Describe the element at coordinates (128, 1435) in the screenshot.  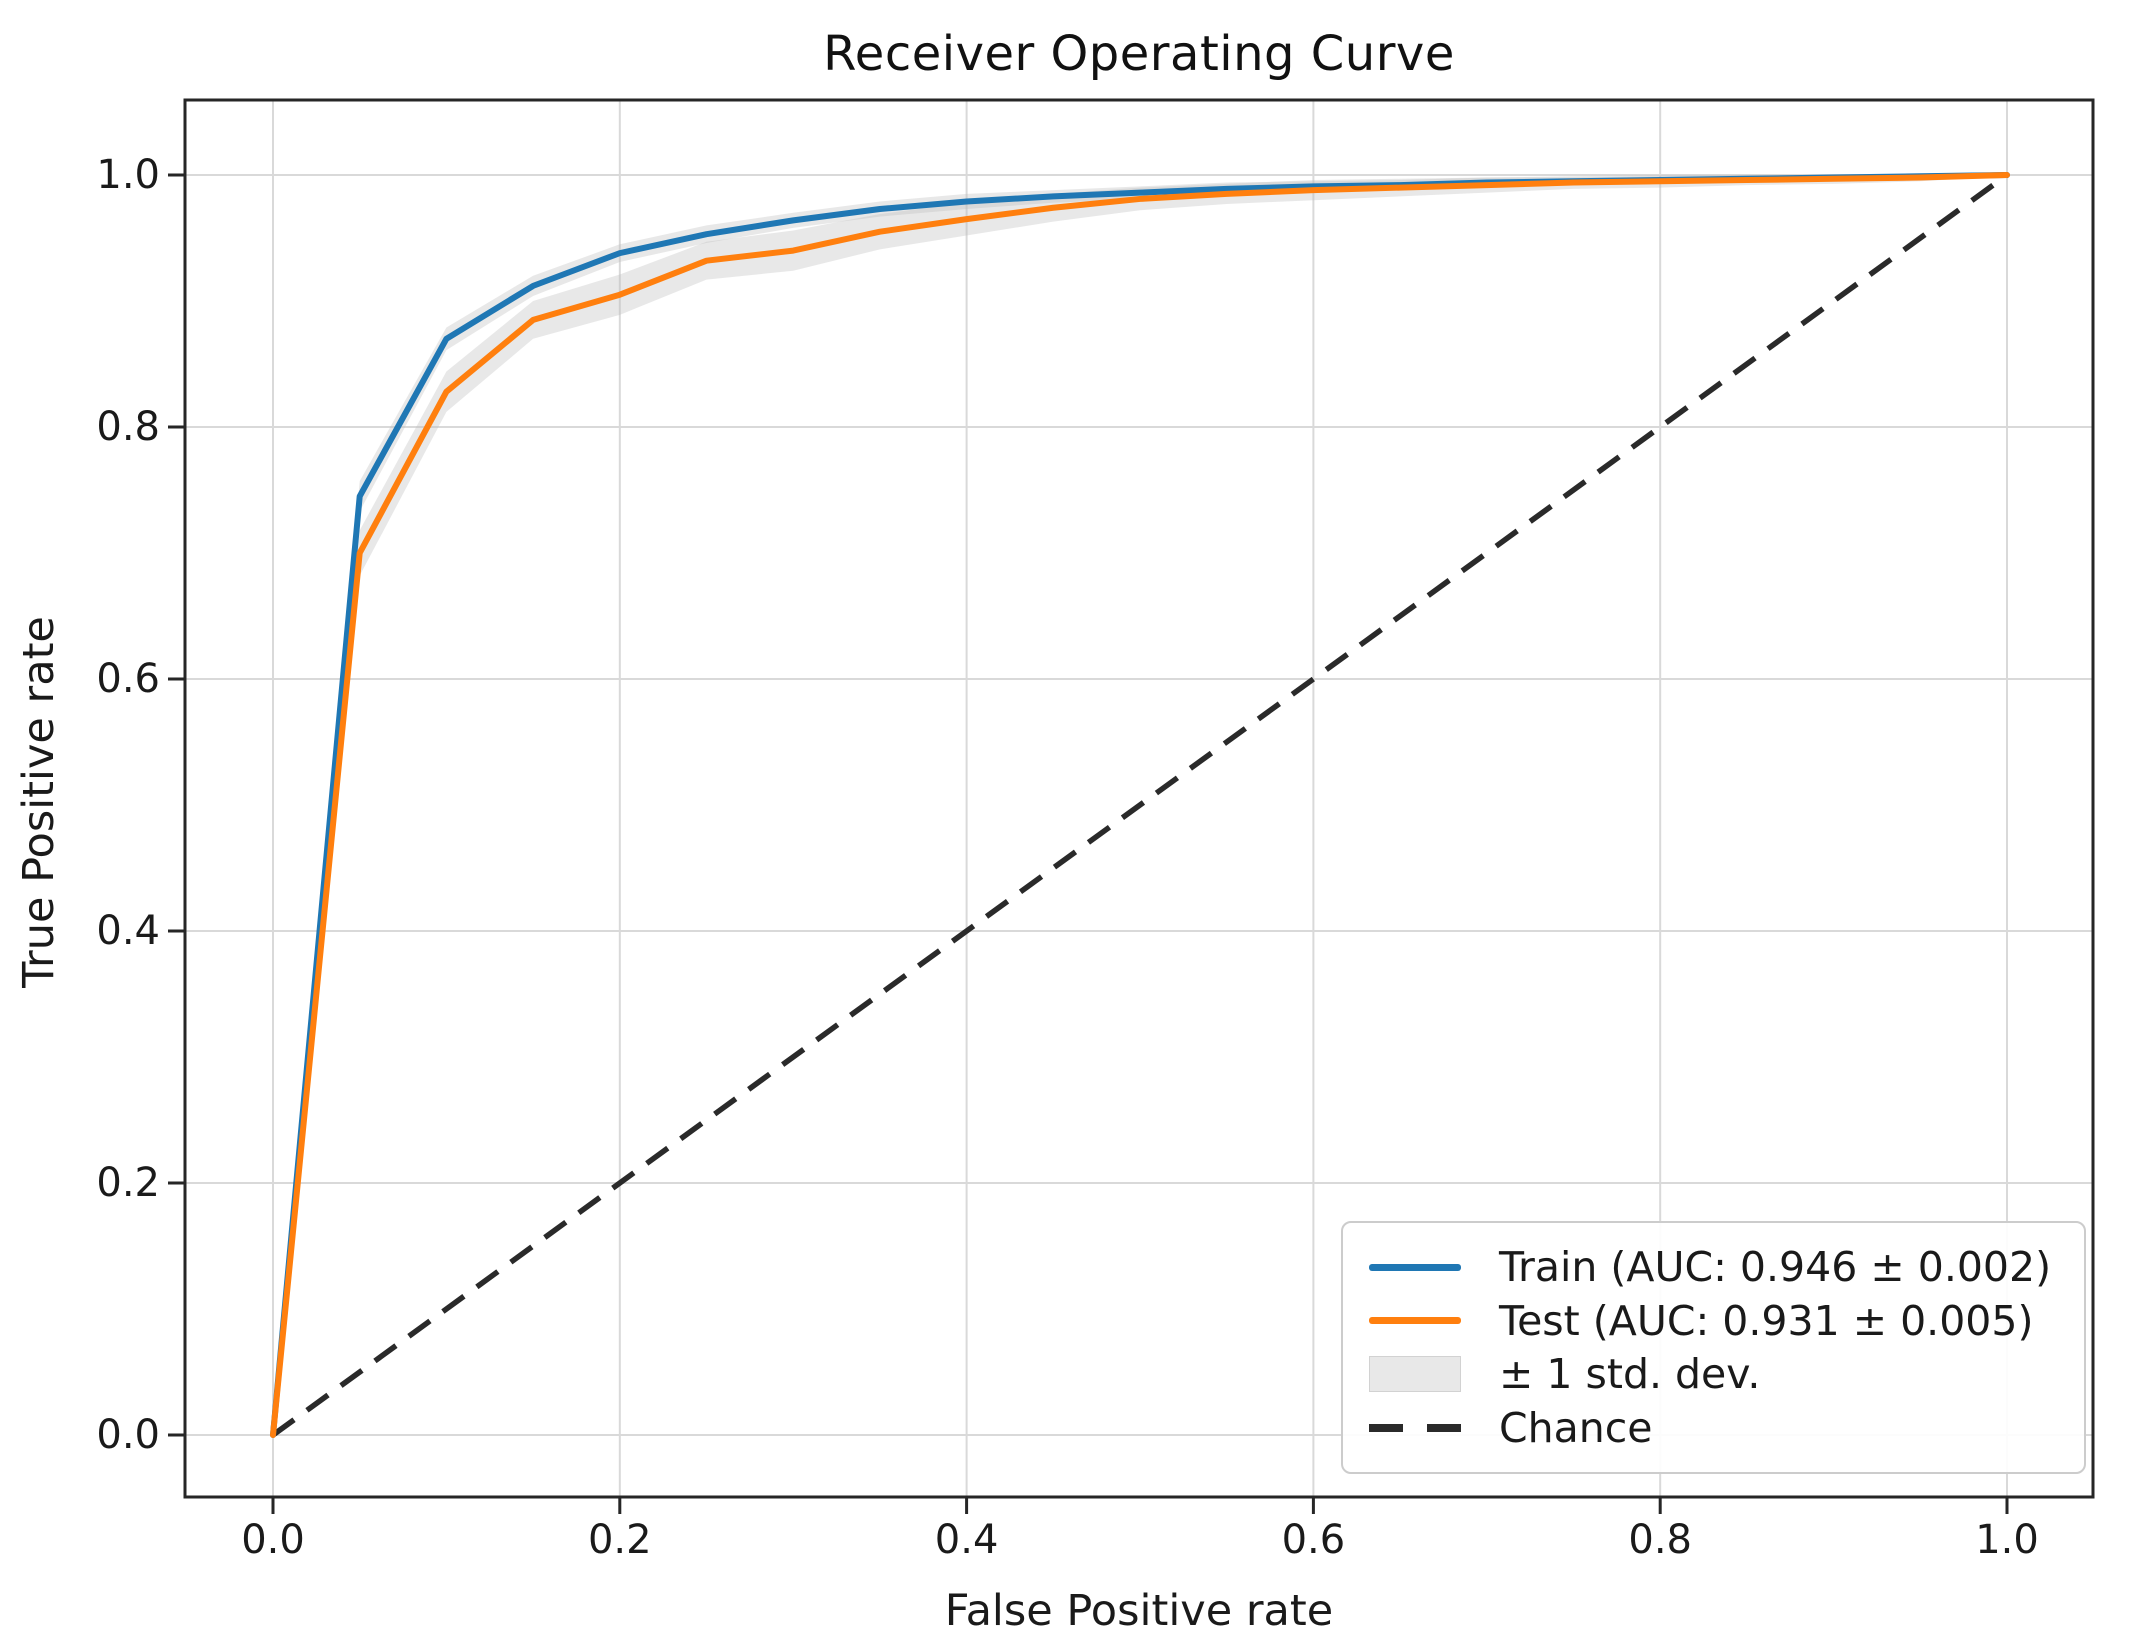
I see `y-tick-label: 0.0` at that location.